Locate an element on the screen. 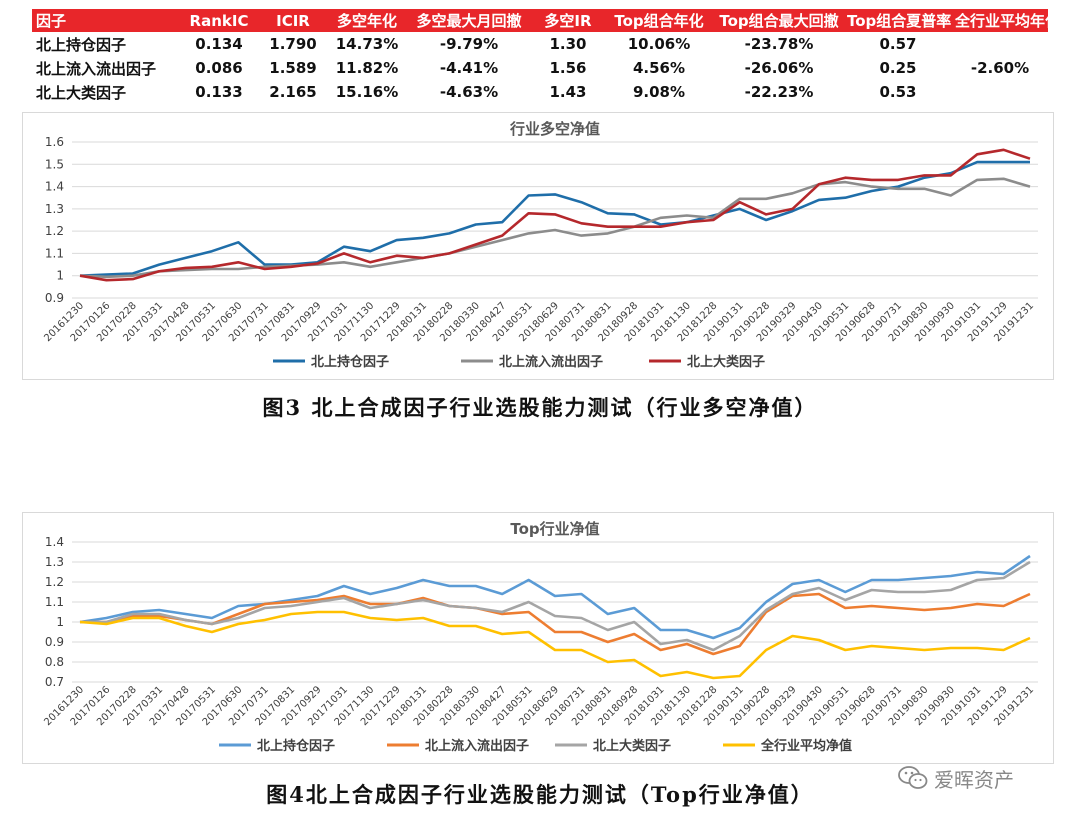 Image resolution: width=1080 pixels, height=817 pixels. cell-top-max-drawdown: -26.06% is located at coordinates (779, 68).